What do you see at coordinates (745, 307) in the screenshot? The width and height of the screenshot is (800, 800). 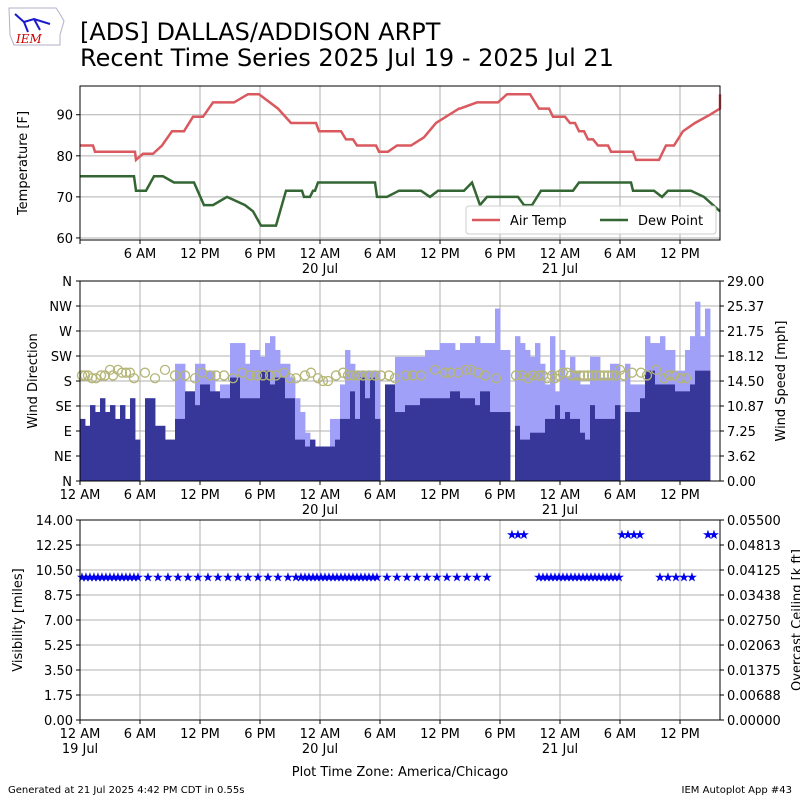 I see `wind-speed-tick-label: 25.37` at bounding box center [745, 307].